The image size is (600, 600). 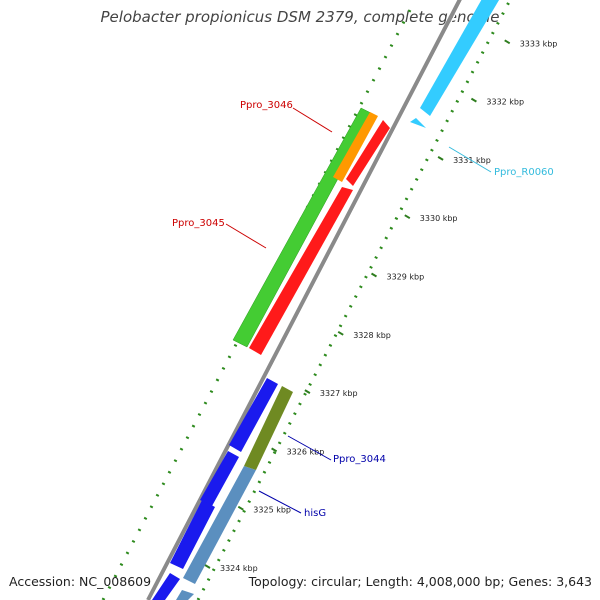 What do you see at coordinates (239, 568) in the screenshot?
I see `tick-label: 3324 kbp` at bounding box center [239, 568].